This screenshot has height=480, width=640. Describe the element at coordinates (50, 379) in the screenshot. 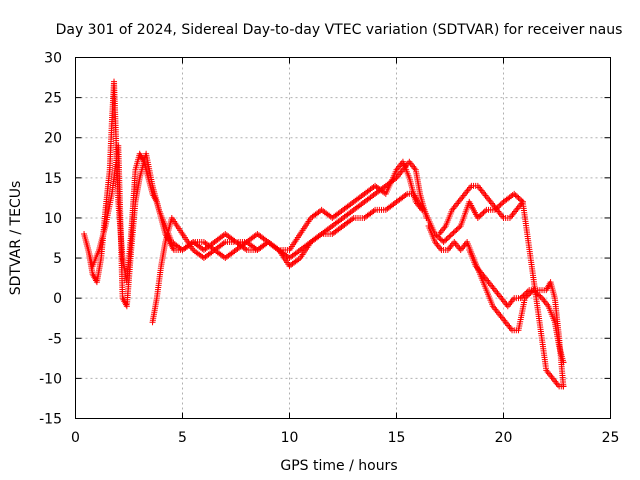

I see `y-tick-label: -10` at that location.